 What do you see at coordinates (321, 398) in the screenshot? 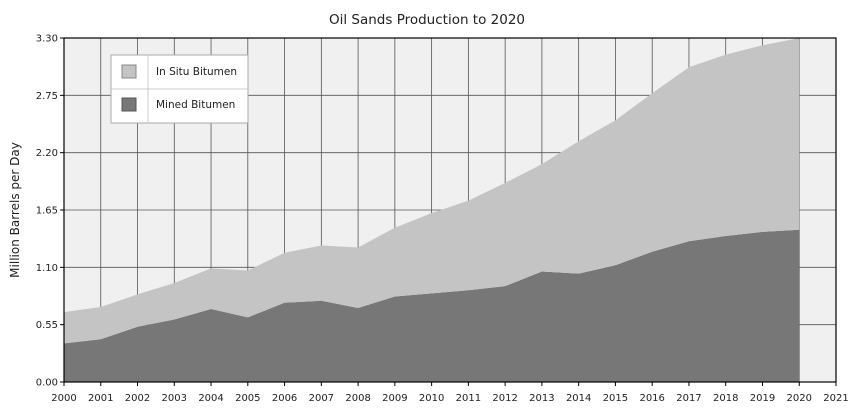
I see `x-tick-label: 2007` at bounding box center [321, 398].